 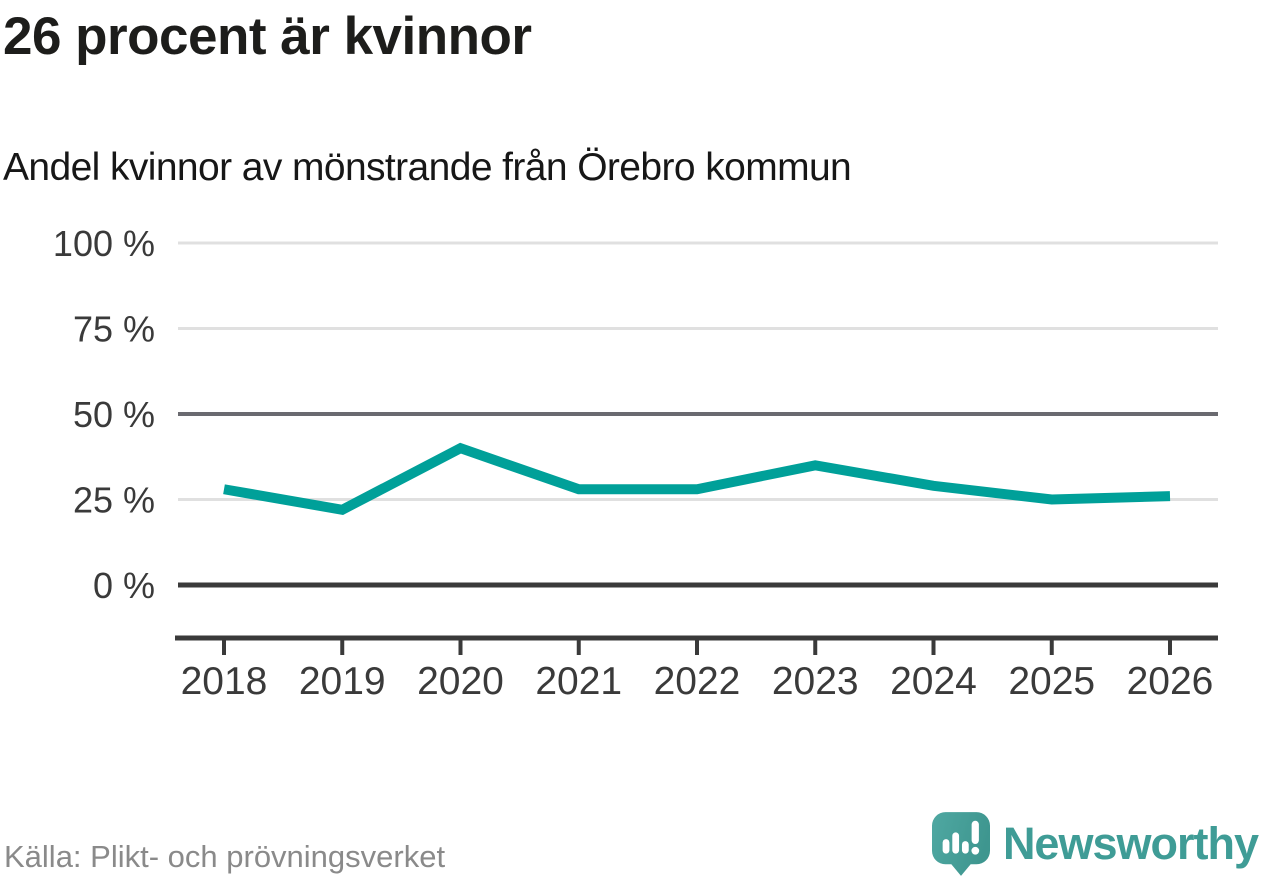 I want to click on x-tick-label: 2020, so click(x=460, y=681).